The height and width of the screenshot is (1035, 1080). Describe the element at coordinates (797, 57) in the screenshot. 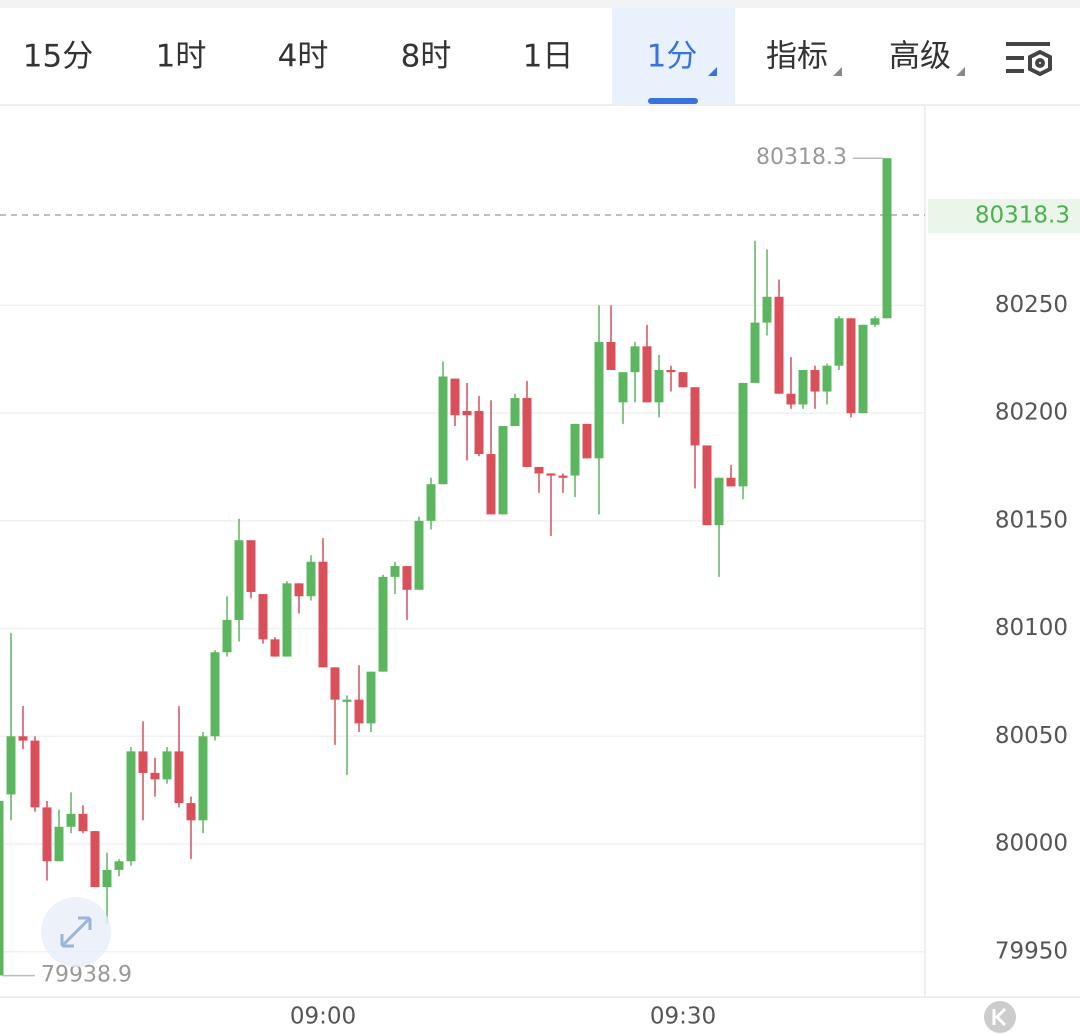

I see `tab: 指标` at that location.